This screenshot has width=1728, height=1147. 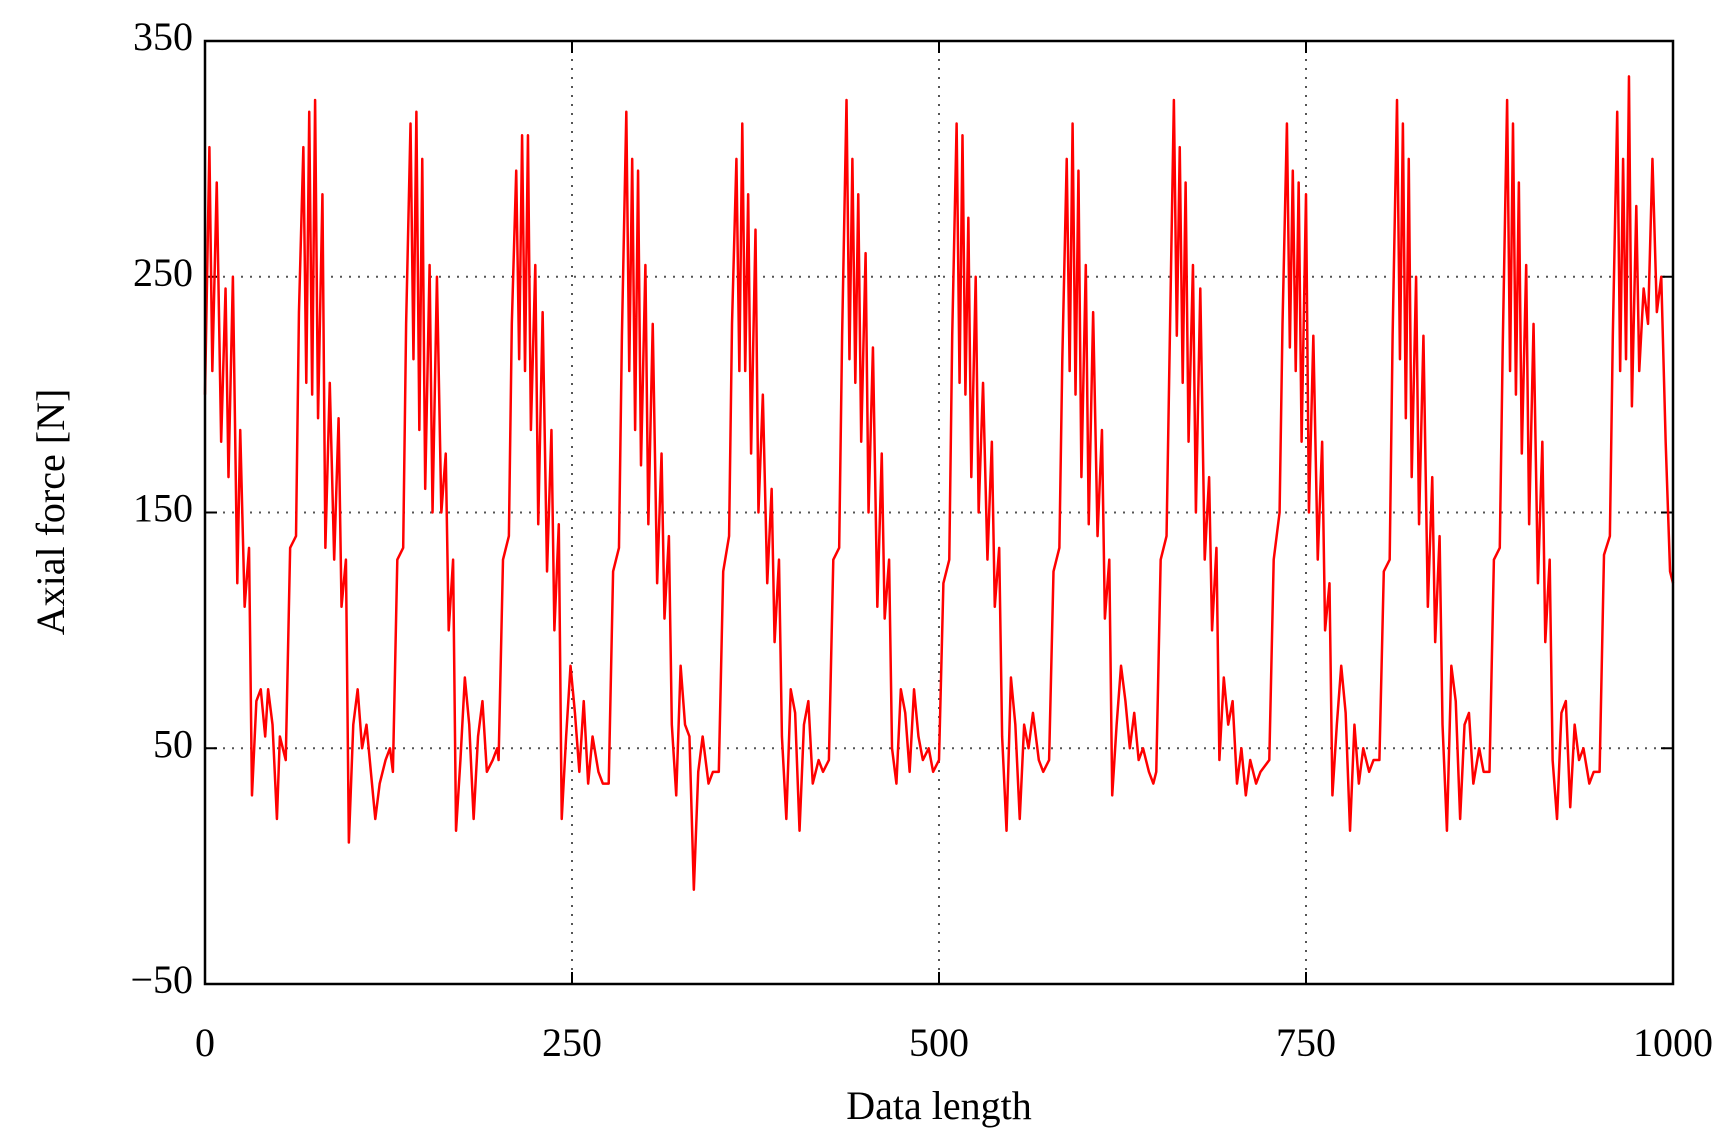 What do you see at coordinates (1673, 1042) in the screenshot?
I see `x-tick-label: 1000` at bounding box center [1673, 1042].